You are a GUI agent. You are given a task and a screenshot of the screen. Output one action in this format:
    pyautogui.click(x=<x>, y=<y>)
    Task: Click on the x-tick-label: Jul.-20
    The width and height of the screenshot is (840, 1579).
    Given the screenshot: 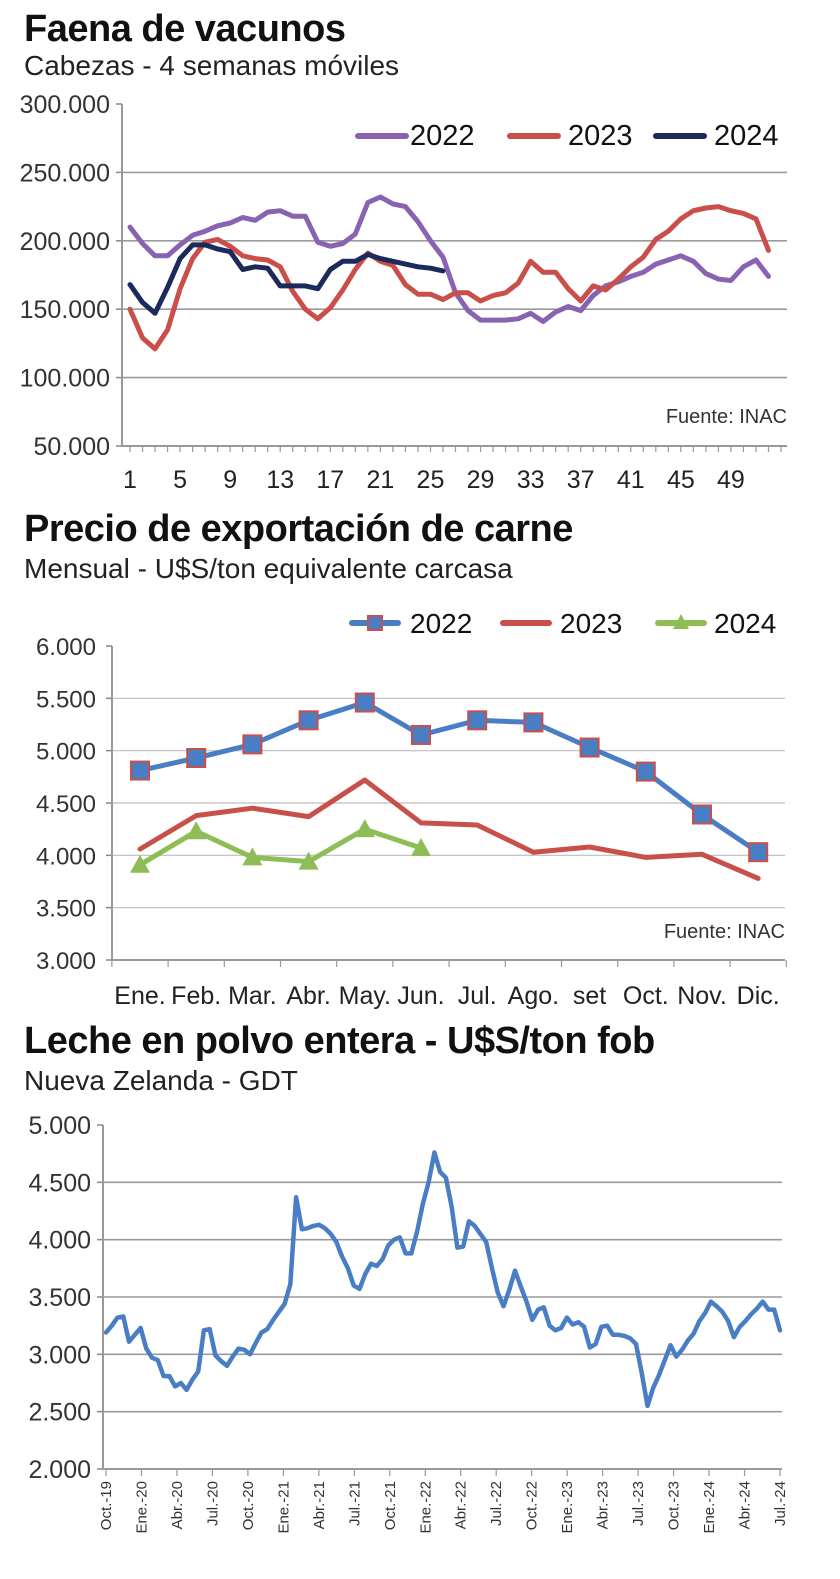 What is the action you would take?
    pyautogui.click(x=212, y=1503)
    